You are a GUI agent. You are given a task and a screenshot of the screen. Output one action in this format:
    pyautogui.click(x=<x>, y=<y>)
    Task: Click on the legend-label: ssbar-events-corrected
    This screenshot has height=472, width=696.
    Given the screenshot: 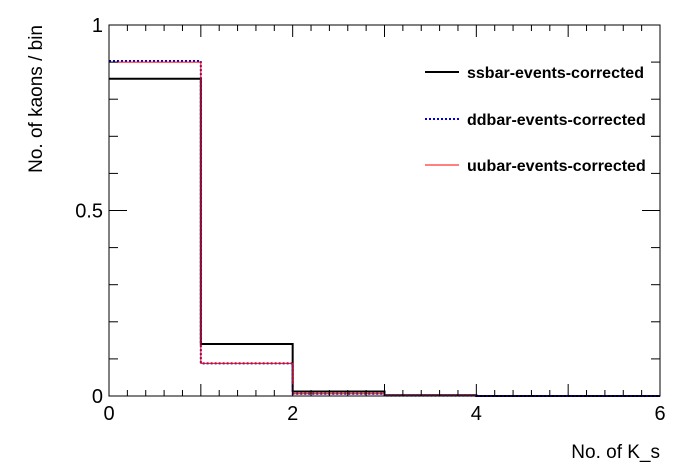 What is the action you would take?
    pyautogui.click(x=555, y=73)
    